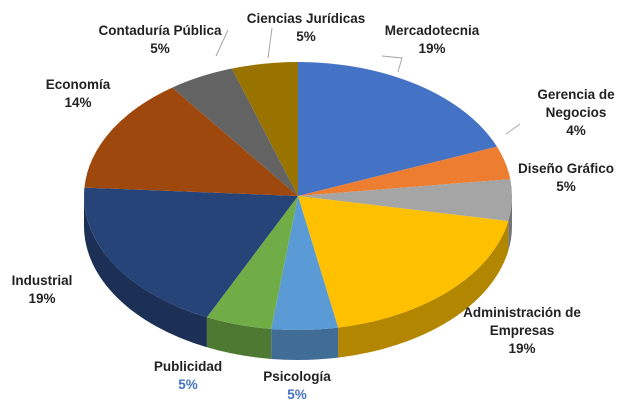  What do you see at coordinates (160, 39) in the screenshot?
I see `label: Contaduría Pública 5%` at bounding box center [160, 39].